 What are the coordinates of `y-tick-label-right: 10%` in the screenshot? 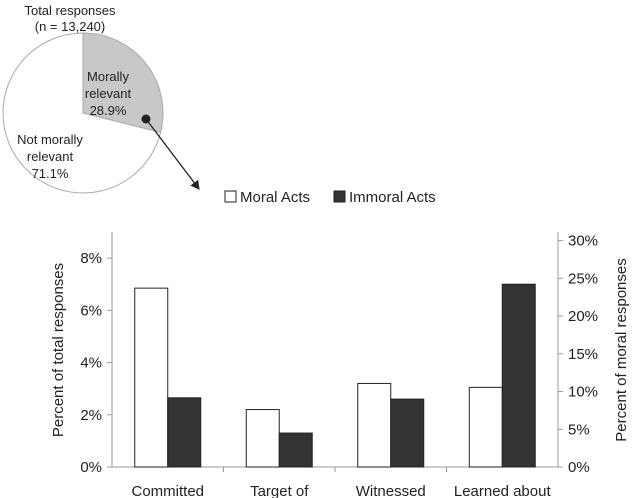 It's located at (583, 392).